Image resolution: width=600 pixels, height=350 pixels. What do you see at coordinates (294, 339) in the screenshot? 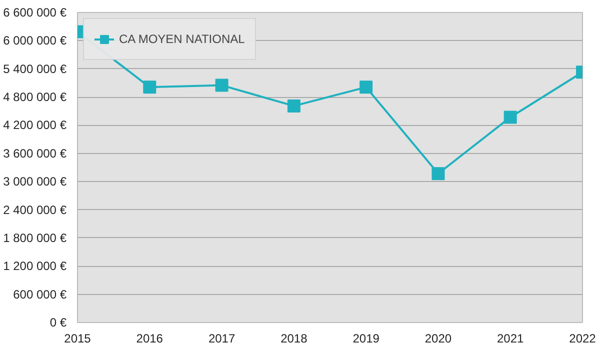
I see `x-tick-label: 2018` at bounding box center [294, 339].